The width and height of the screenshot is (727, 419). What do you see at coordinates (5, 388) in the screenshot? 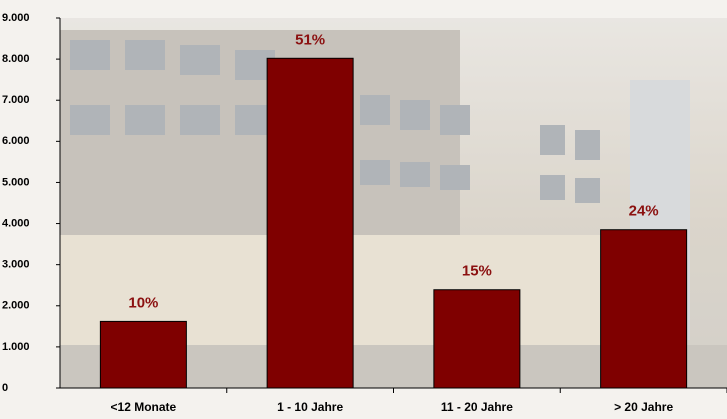
I see `y-tick-label: 0` at bounding box center [5, 388].